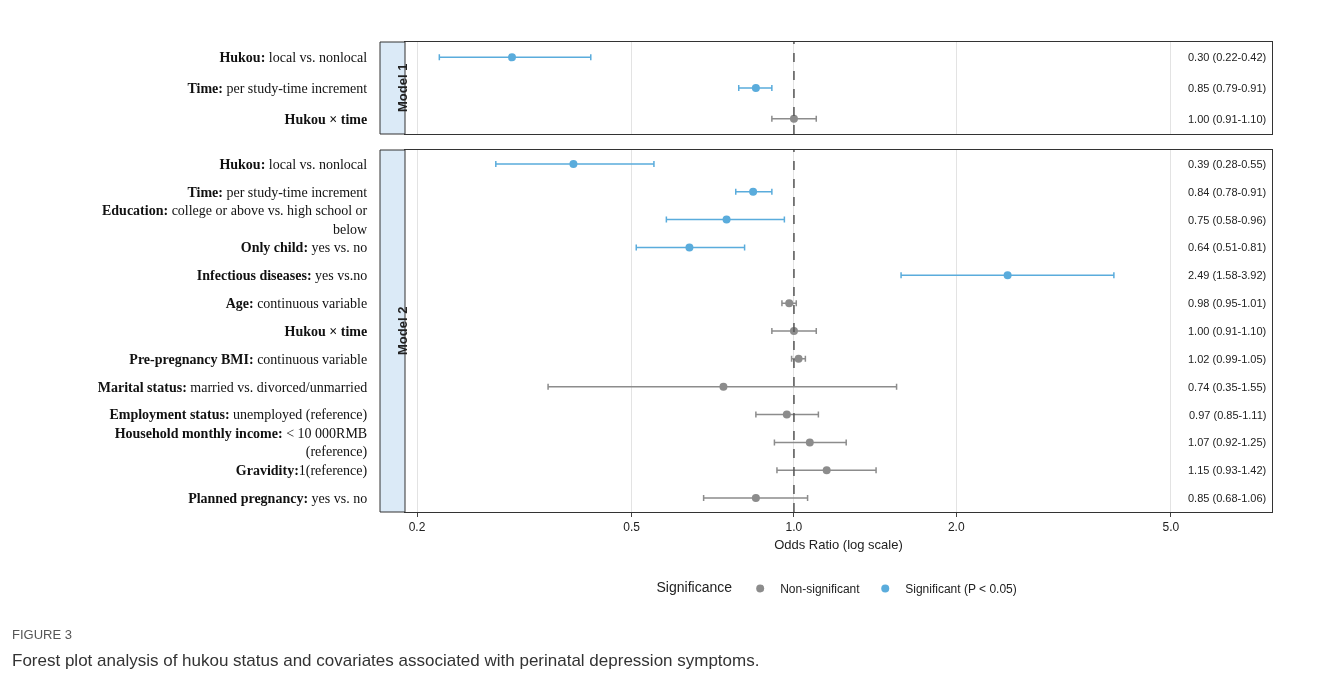 The image size is (1325, 684). I want to click on caption: FIGURE 3, so click(42, 634).